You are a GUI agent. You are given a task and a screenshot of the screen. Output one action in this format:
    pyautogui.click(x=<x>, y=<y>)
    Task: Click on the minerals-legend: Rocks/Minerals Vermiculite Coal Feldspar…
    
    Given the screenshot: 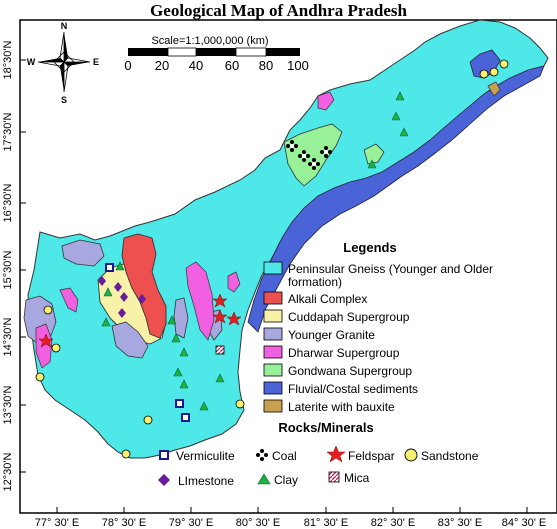 What is the action you would take?
    pyautogui.click(x=318, y=454)
    